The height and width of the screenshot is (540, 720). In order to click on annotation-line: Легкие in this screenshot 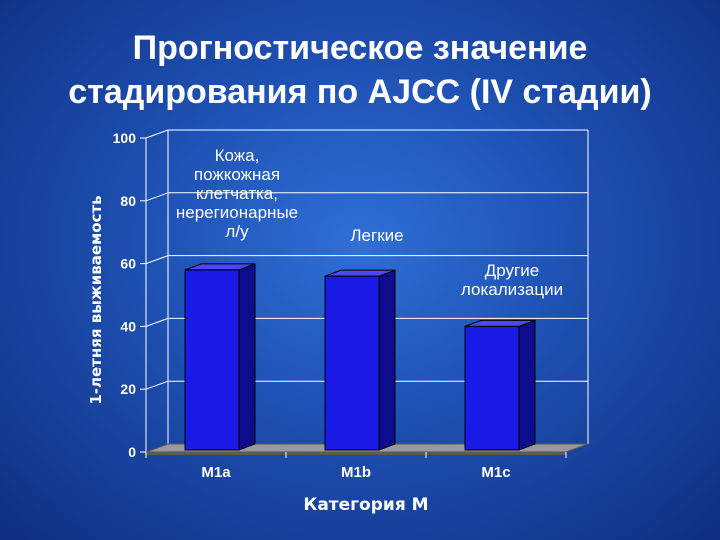, I will do `click(376, 235)`.